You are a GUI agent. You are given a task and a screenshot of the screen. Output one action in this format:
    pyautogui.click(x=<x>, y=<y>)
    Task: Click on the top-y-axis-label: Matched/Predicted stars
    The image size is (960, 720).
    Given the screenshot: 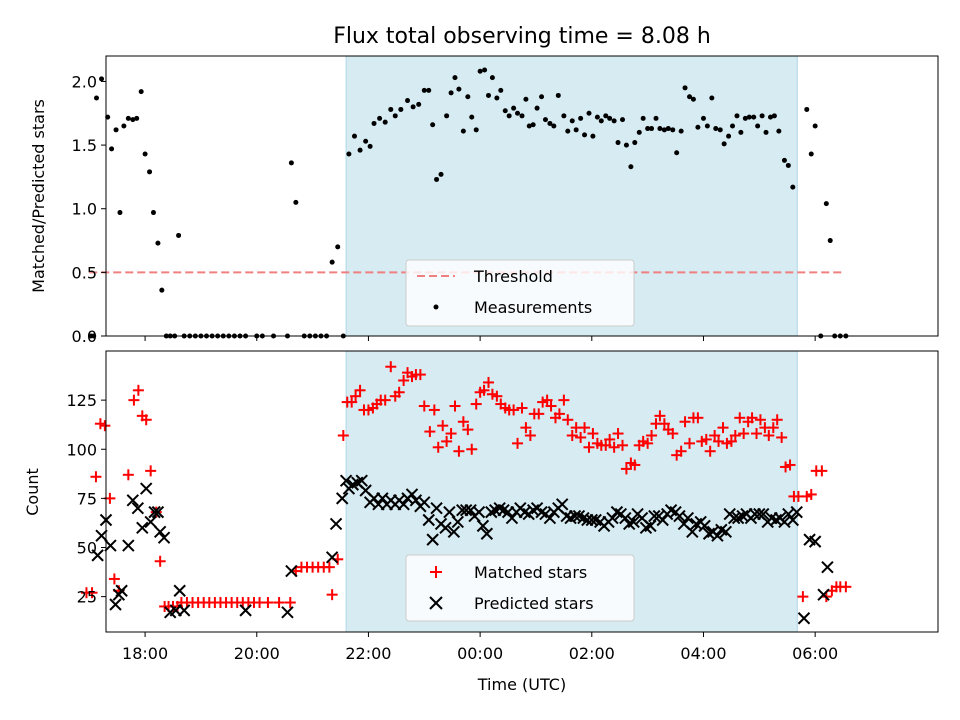 What is the action you would take?
    pyautogui.click(x=38, y=196)
    